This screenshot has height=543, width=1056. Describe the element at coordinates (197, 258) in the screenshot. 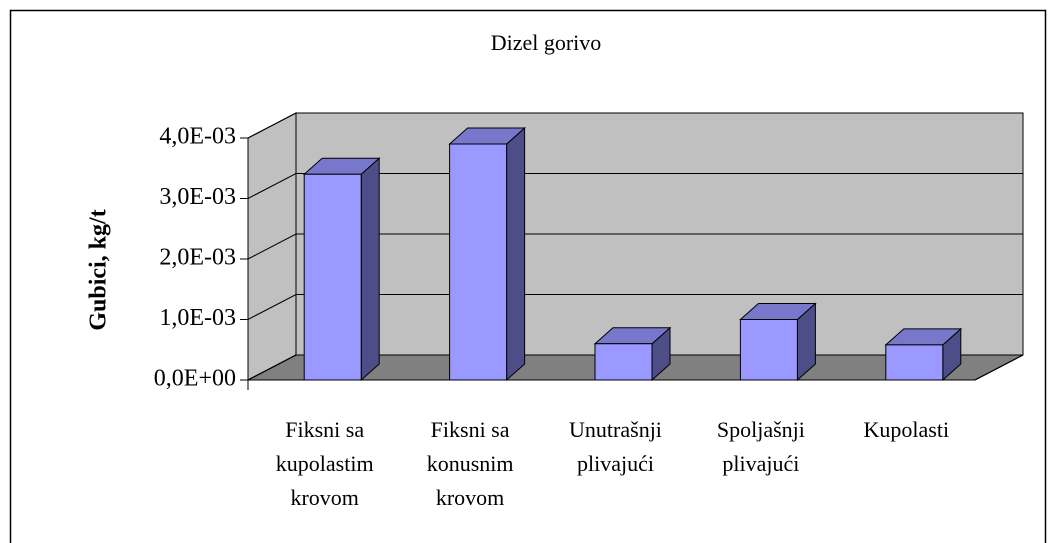

I see `y-tick-label: 2,0E-03` at that location.